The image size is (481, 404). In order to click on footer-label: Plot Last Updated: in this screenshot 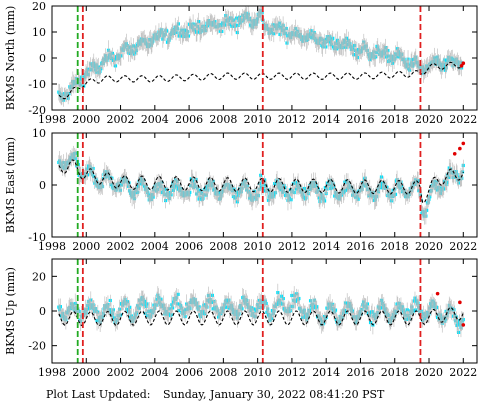, I will do `click(98, 394)`.